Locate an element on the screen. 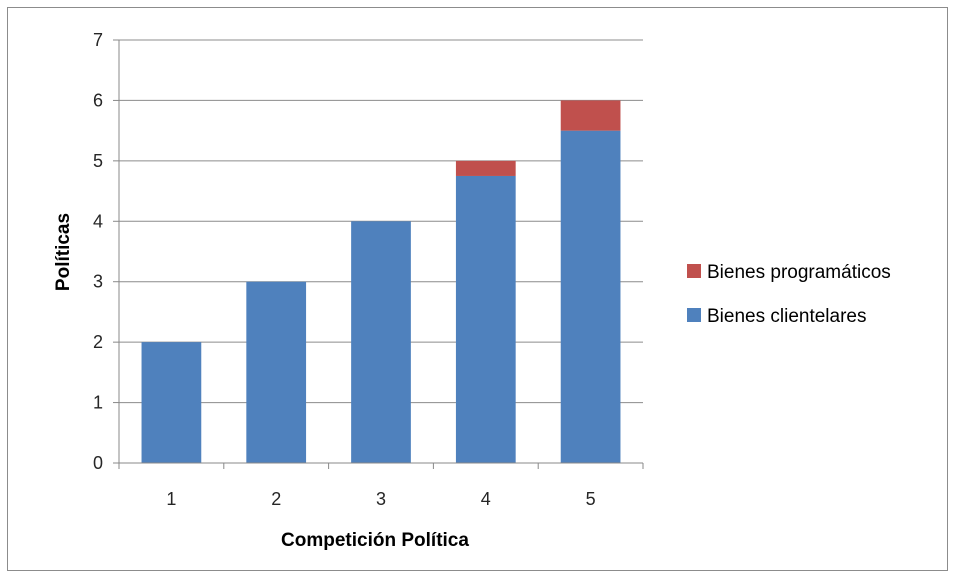  legend: Bienes programáticos Bienes clientelares is located at coordinates (789, 294).